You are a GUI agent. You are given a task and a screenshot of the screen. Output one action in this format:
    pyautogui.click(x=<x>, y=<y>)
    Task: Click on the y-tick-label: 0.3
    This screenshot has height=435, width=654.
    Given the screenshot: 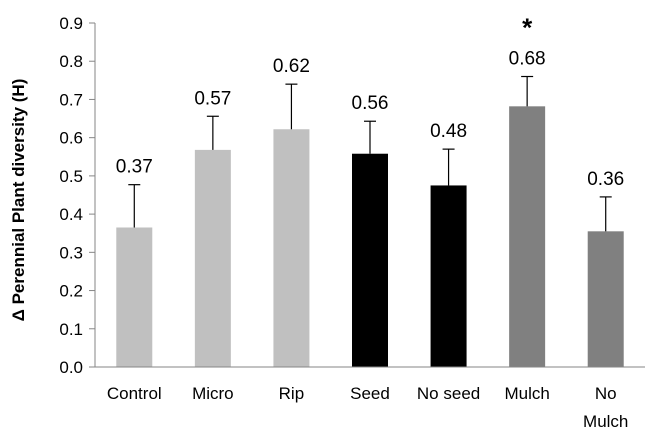 What is the action you would take?
    pyautogui.click(x=71, y=252)
    